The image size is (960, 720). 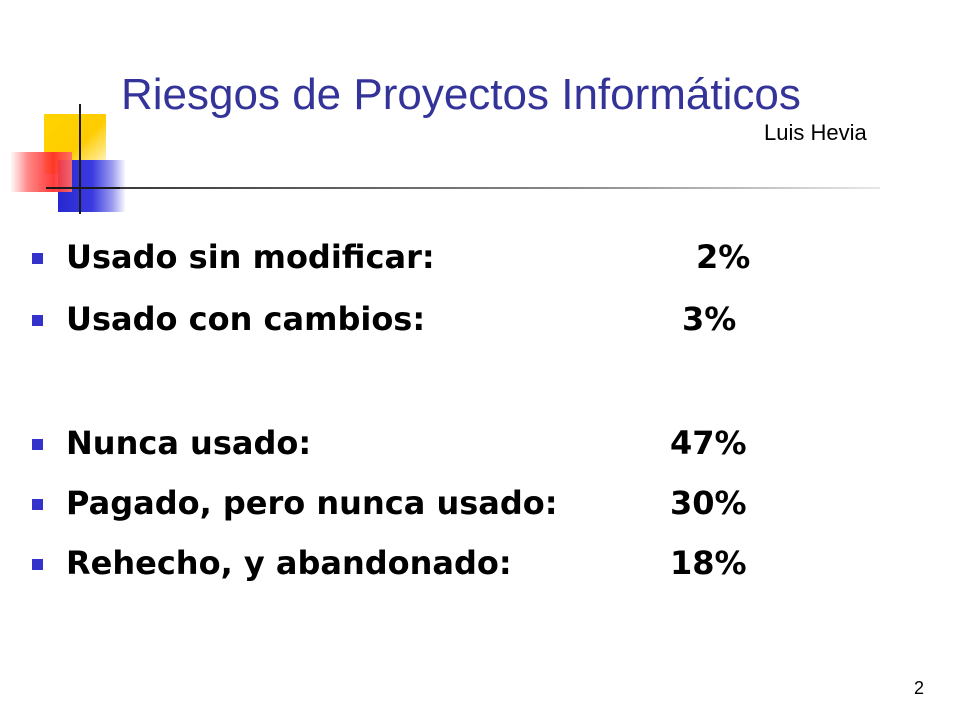 What do you see at coordinates (312, 503) in the screenshot?
I see `item-label: Pagado, pero nunca usado:` at bounding box center [312, 503].